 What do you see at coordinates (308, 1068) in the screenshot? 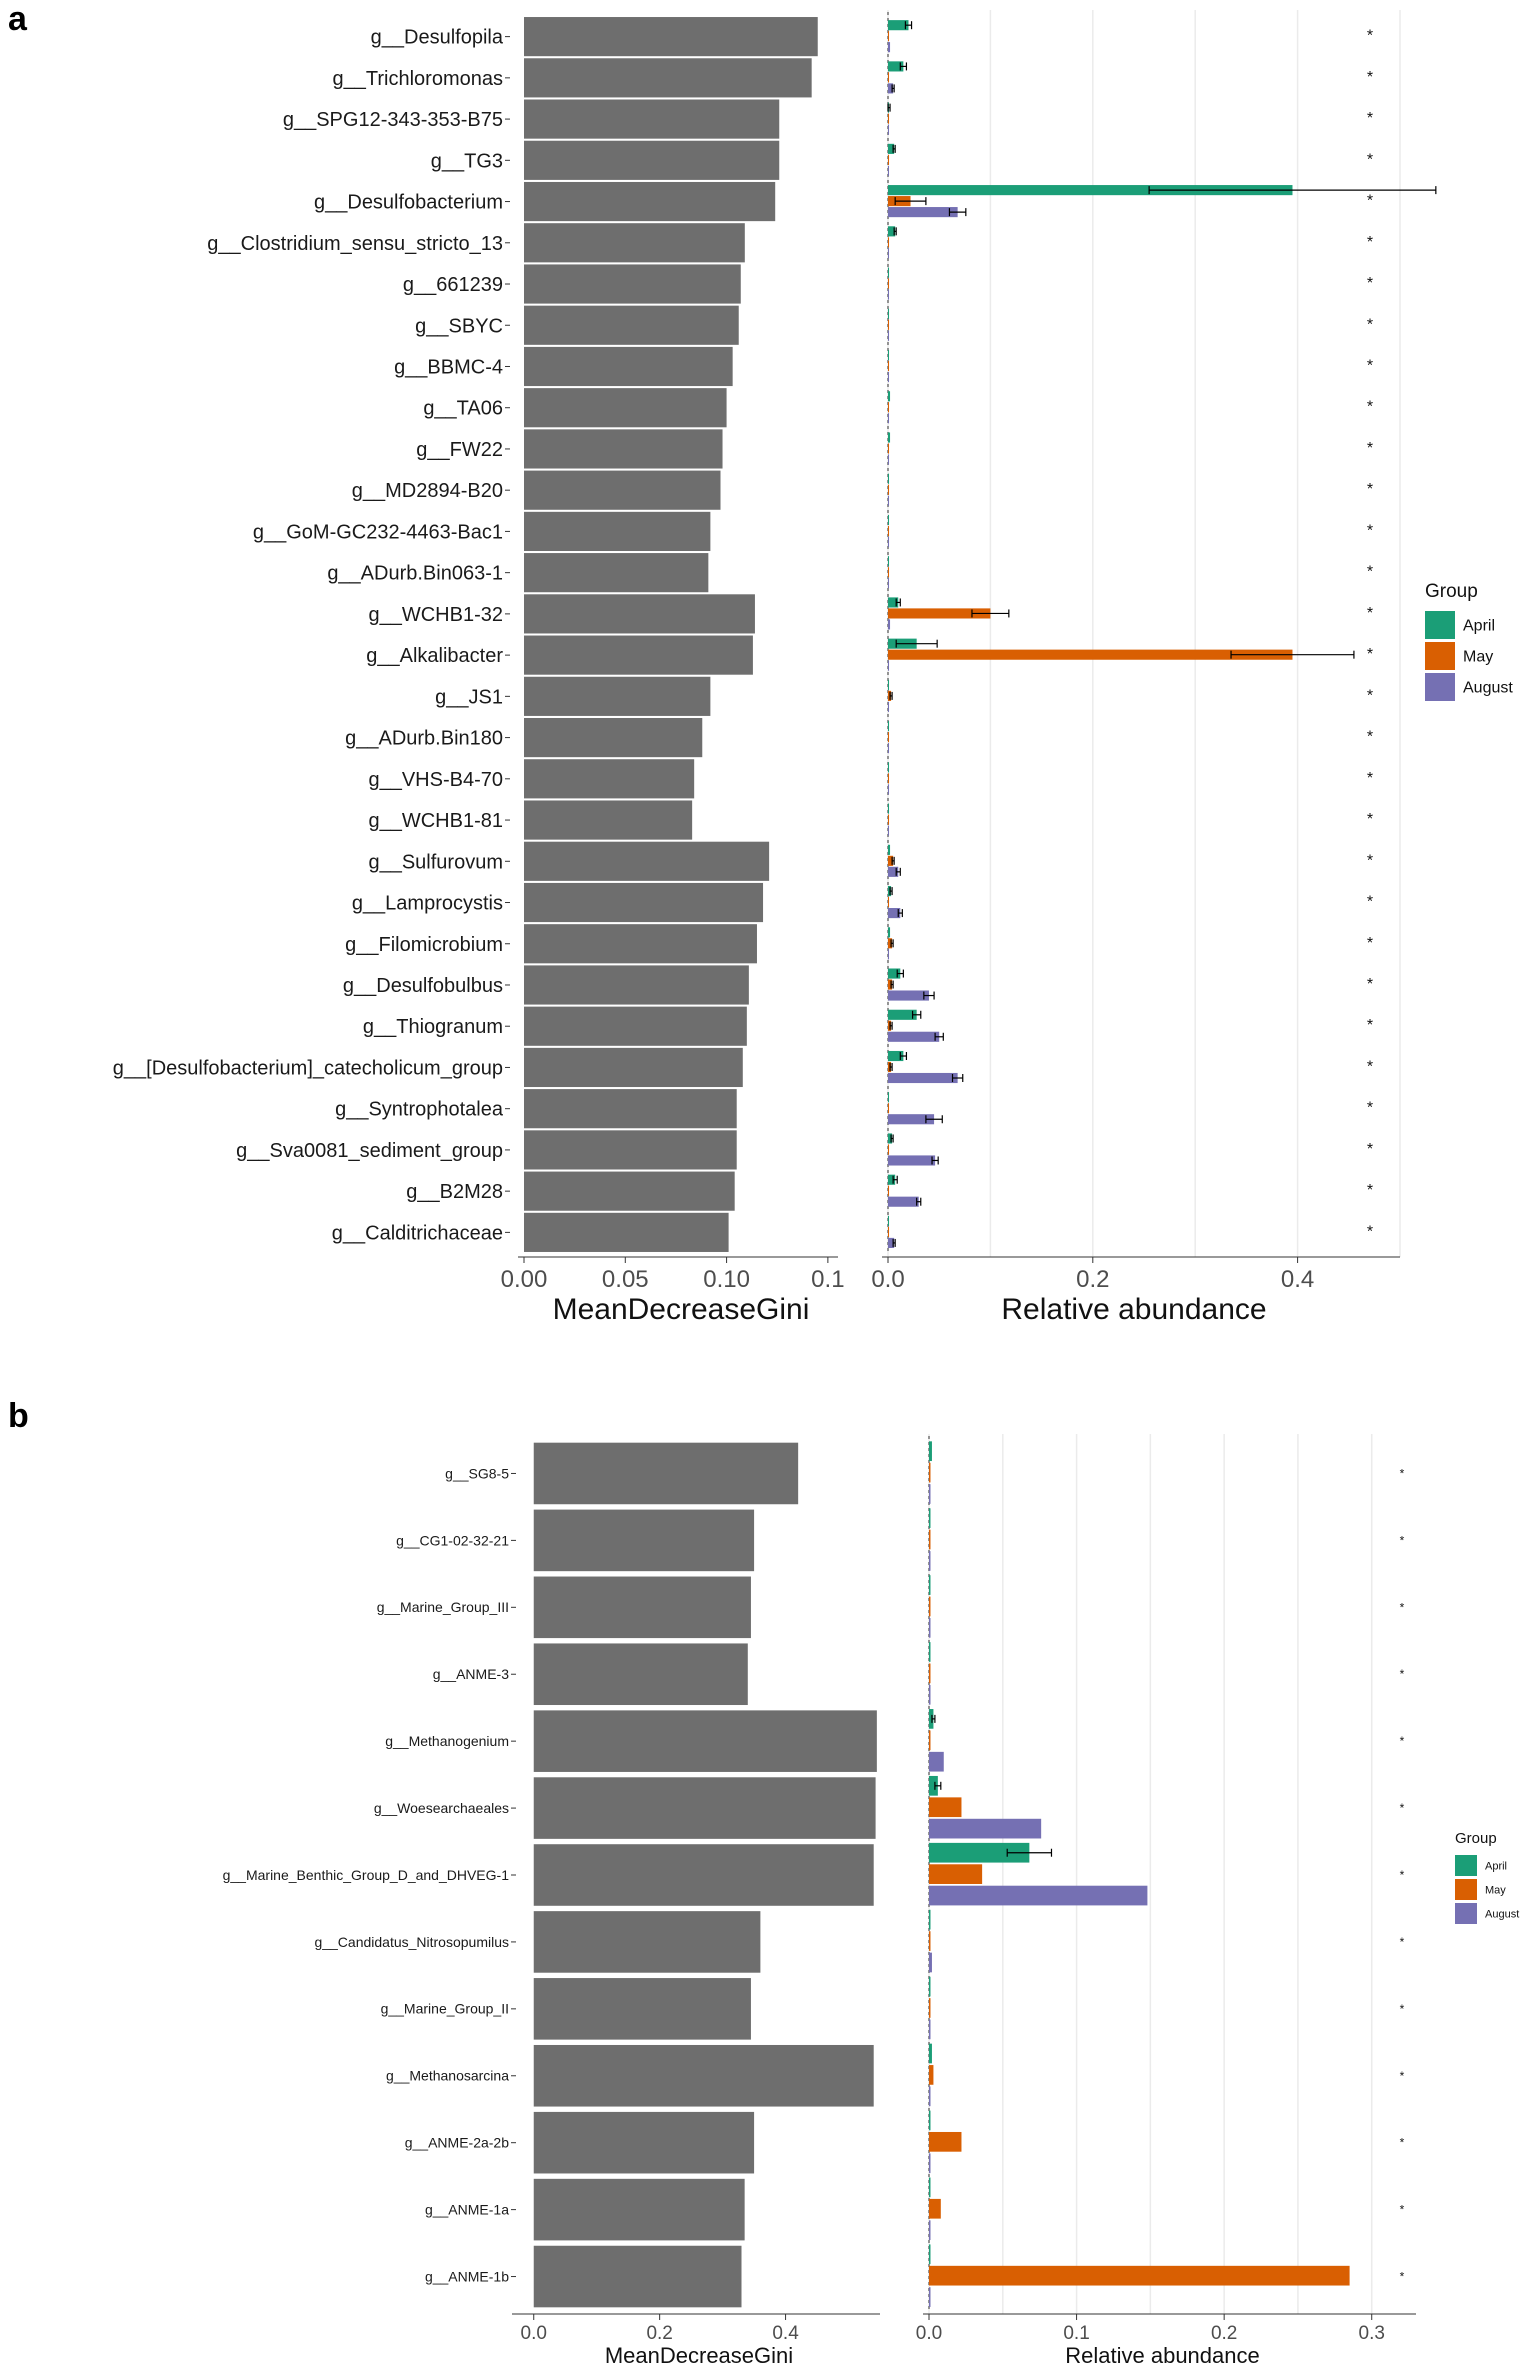
I see `category-label: g__[Desulfobacterium]_catecholicum_group` at bounding box center [308, 1068].